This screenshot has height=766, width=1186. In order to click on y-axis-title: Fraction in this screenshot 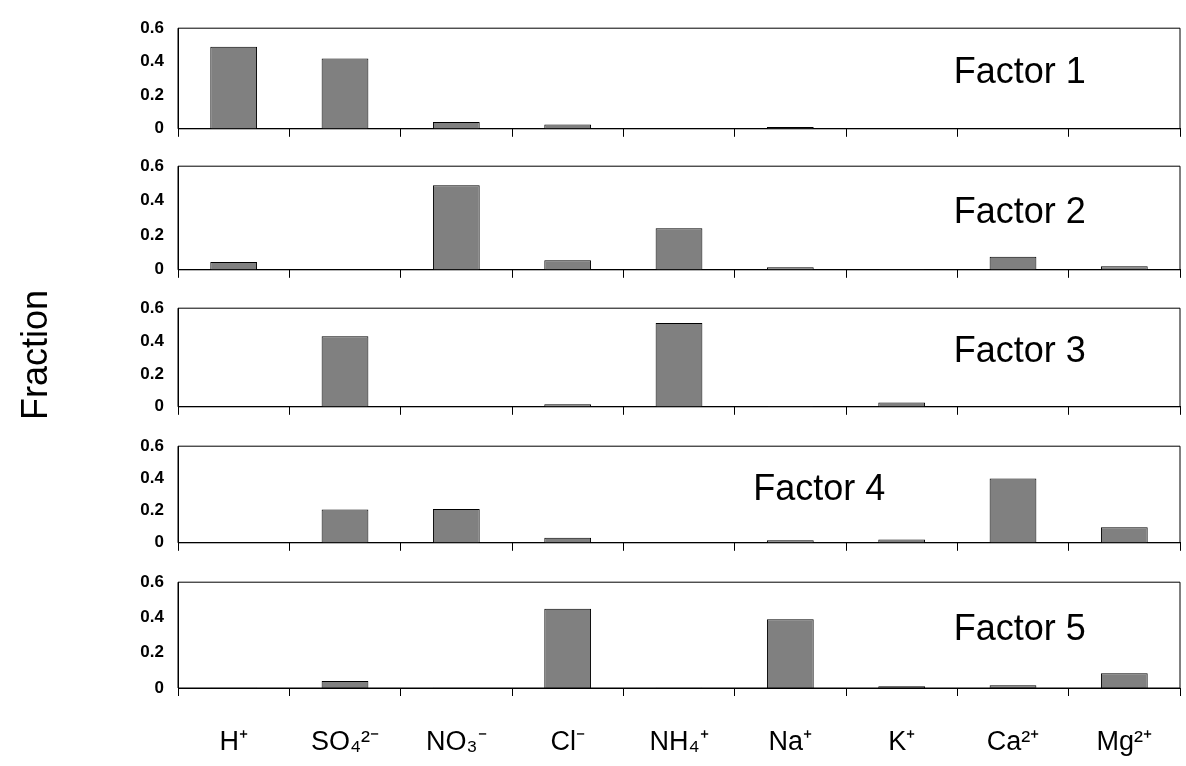, I will do `click(35, 355)`.